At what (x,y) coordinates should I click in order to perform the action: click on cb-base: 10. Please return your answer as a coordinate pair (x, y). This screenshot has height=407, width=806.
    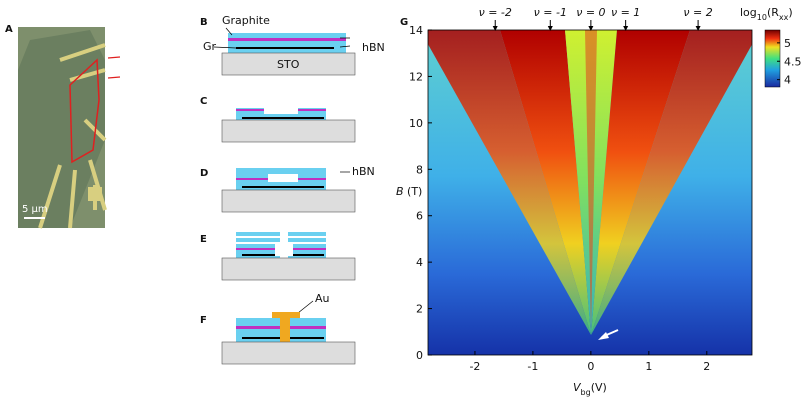
    Looking at the image, I should click on (762, 17).